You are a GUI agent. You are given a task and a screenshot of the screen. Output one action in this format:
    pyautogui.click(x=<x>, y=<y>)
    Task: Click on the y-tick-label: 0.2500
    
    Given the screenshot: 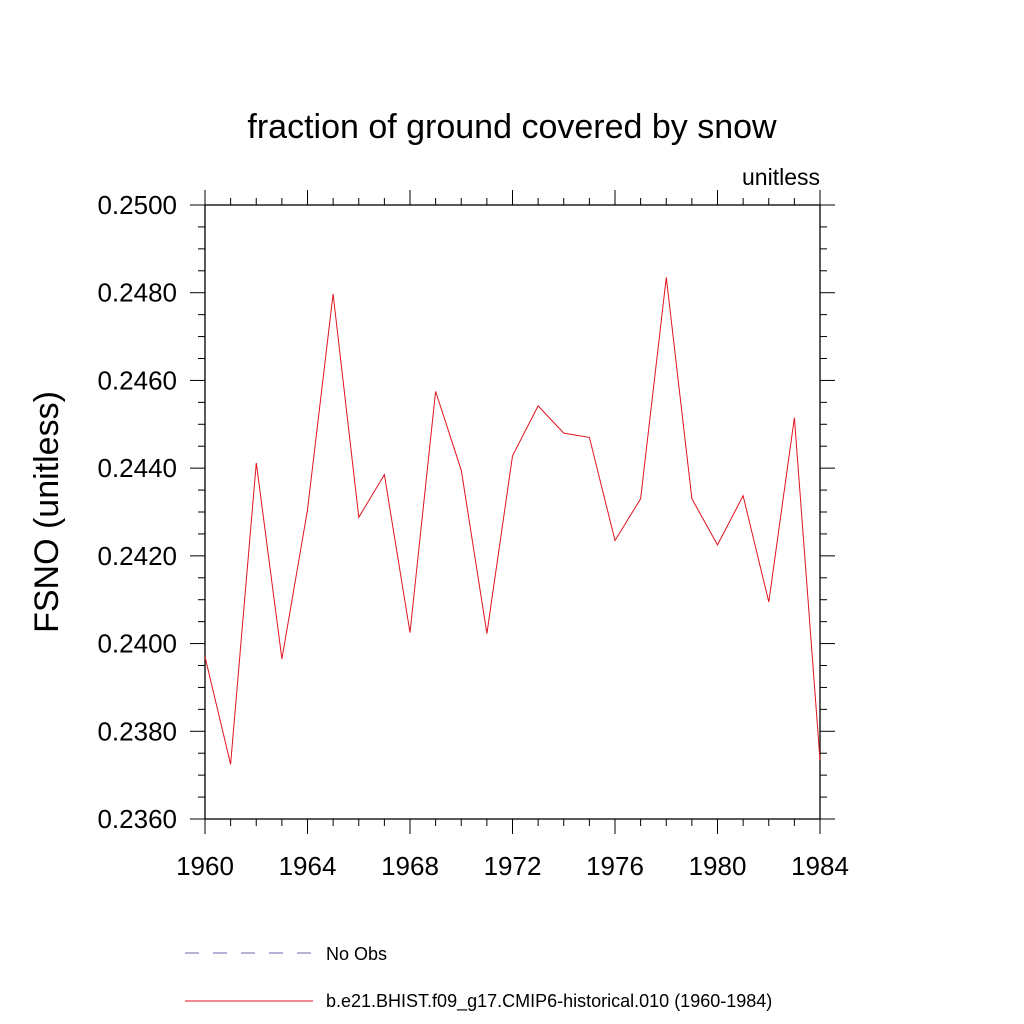 What is the action you would take?
    pyautogui.click(x=137, y=205)
    